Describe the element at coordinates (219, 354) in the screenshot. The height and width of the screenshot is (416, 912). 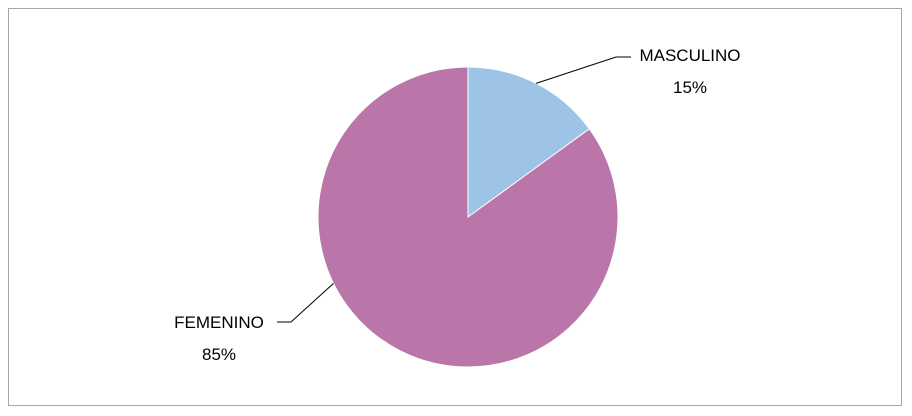
I see `data-label-femenino-value: 85%` at that location.